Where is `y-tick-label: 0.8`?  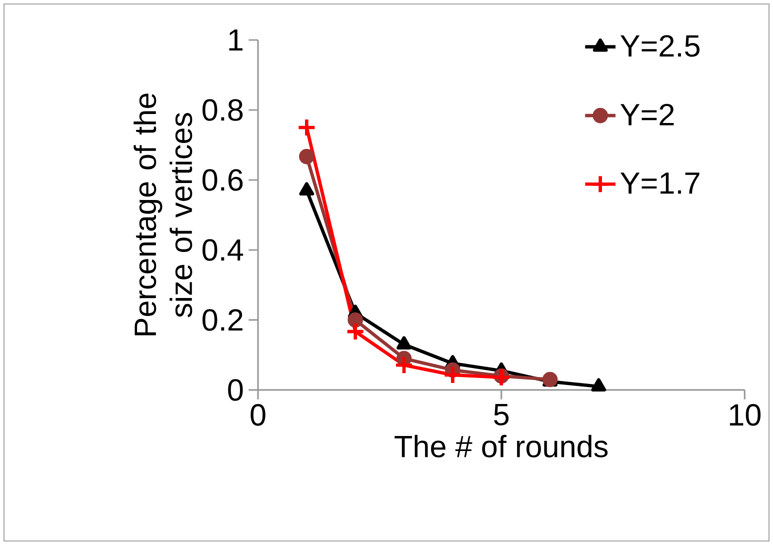
y-tick-label: 0.8 is located at coordinates (222, 110).